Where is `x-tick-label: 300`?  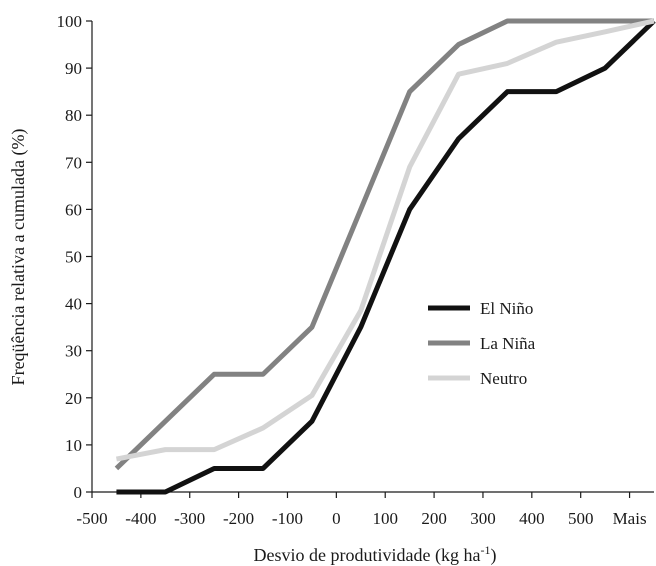
x-tick-label: 300 is located at coordinates (483, 518).